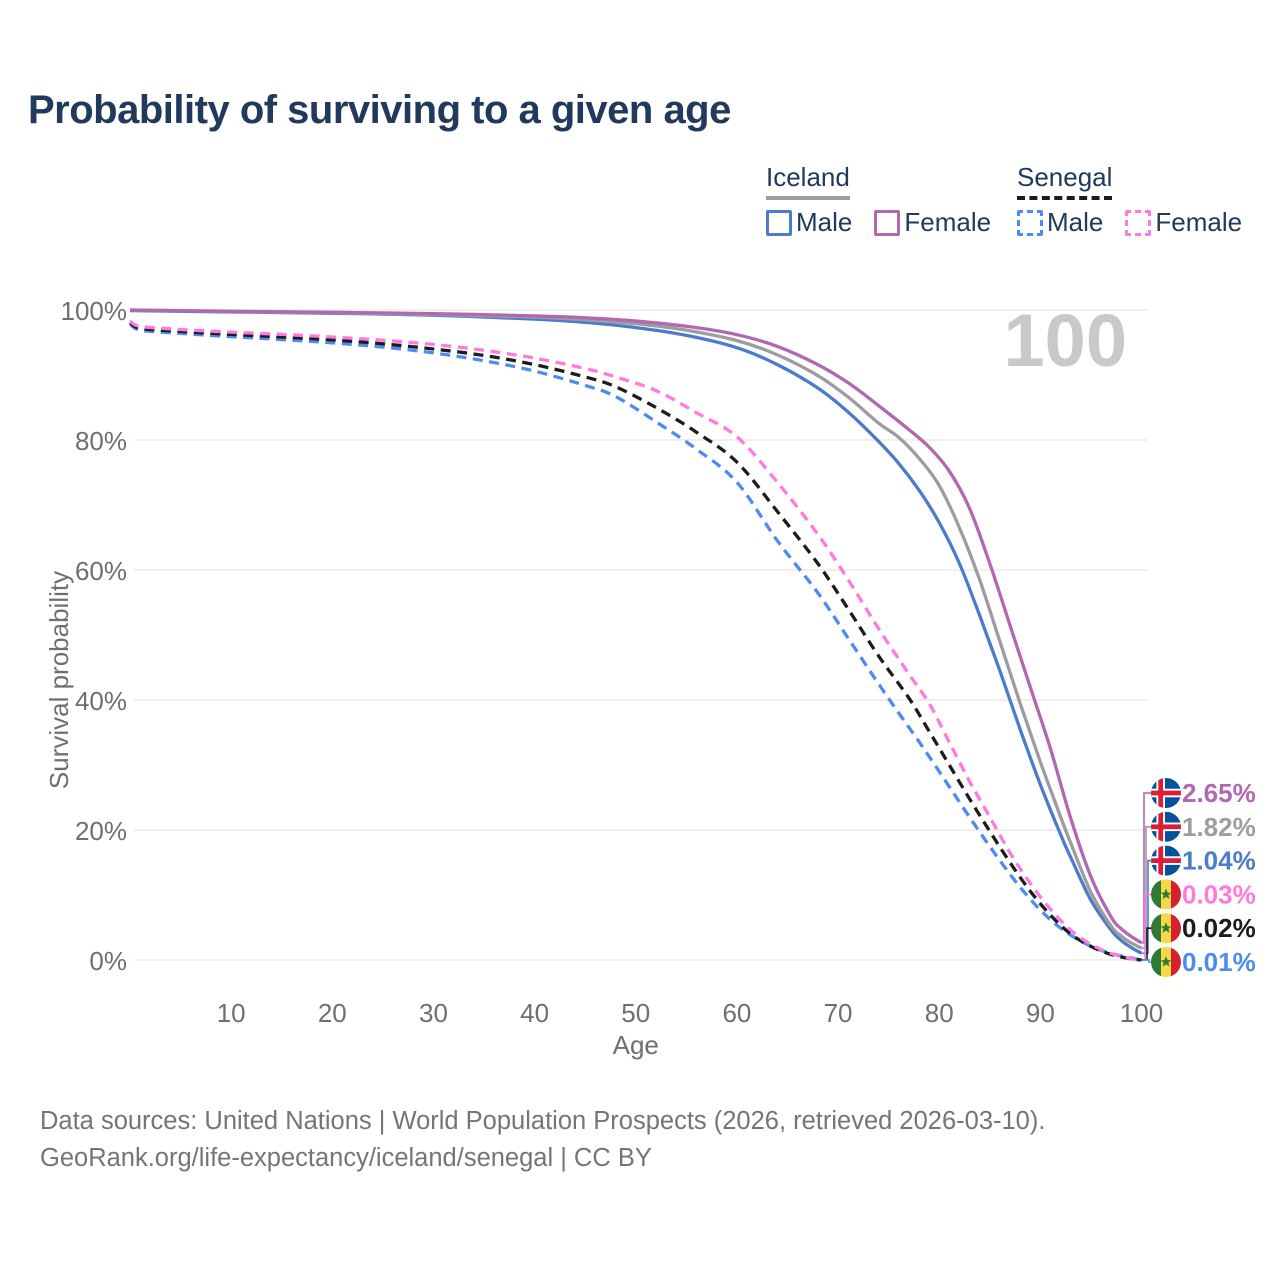  Describe the element at coordinates (534, 1013) in the screenshot. I see `x-axis-tick-label: 40` at that location.